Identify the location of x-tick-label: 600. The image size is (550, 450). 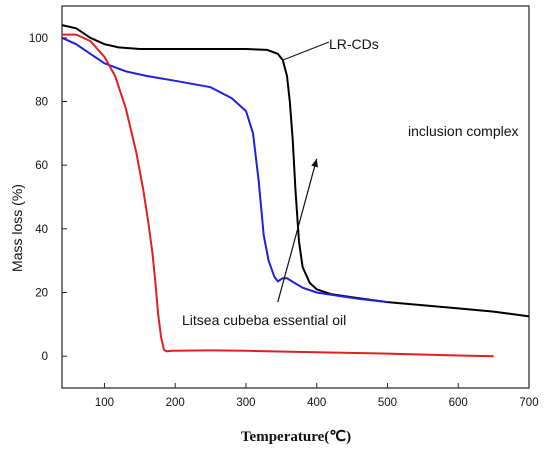
(458, 403).